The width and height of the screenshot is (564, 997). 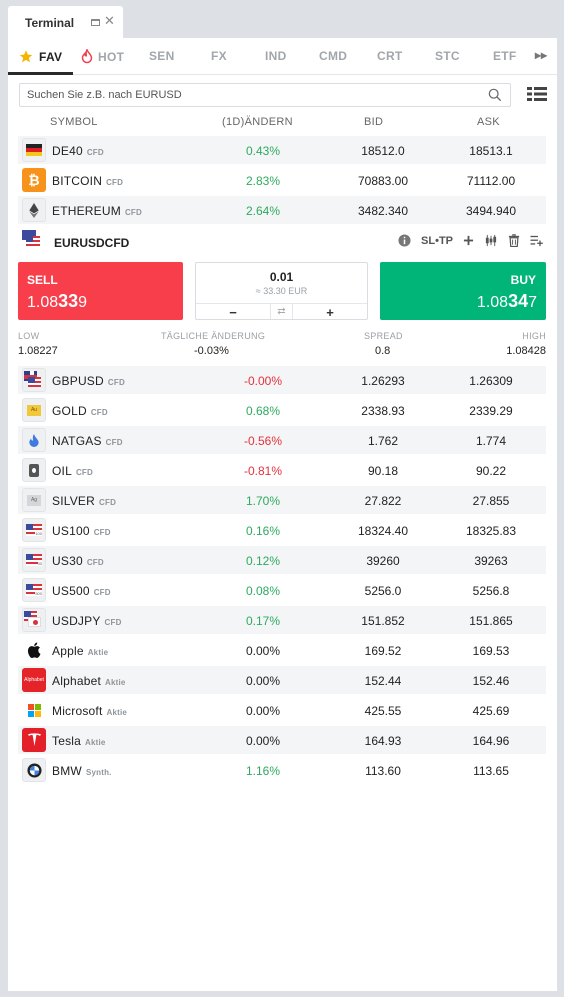 What do you see at coordinates (383, 531) in the screenshot?
I see `bid-value: 18324.40` at bounding box center [383, 531].